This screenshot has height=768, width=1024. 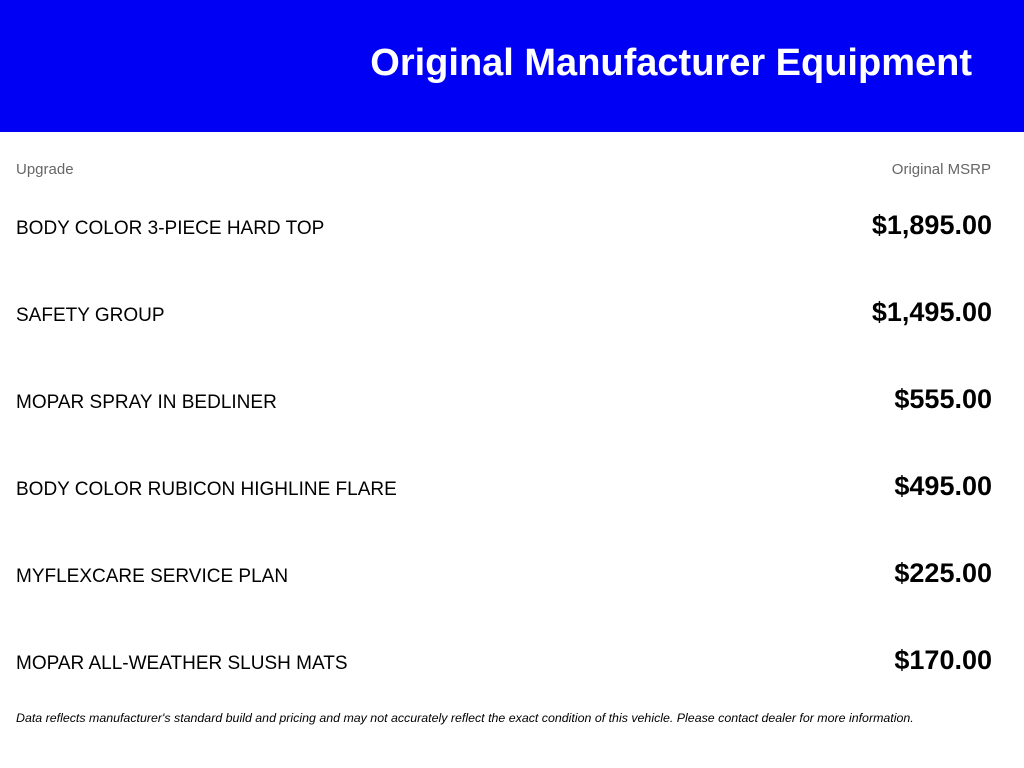 What do you see at coordinates (504, 576) in the screenshot?
I see `list-item: MYFLEXCARE SERVICE PLAN $225.00` at bounding box center [504, 576].